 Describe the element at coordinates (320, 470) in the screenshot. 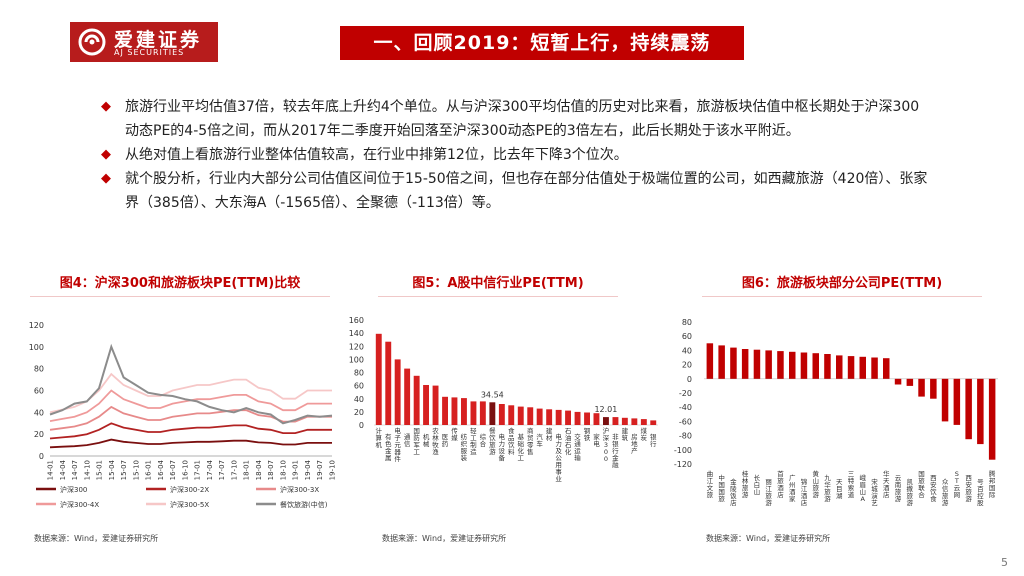

I see `x-tick-label: 19-07` at that location.